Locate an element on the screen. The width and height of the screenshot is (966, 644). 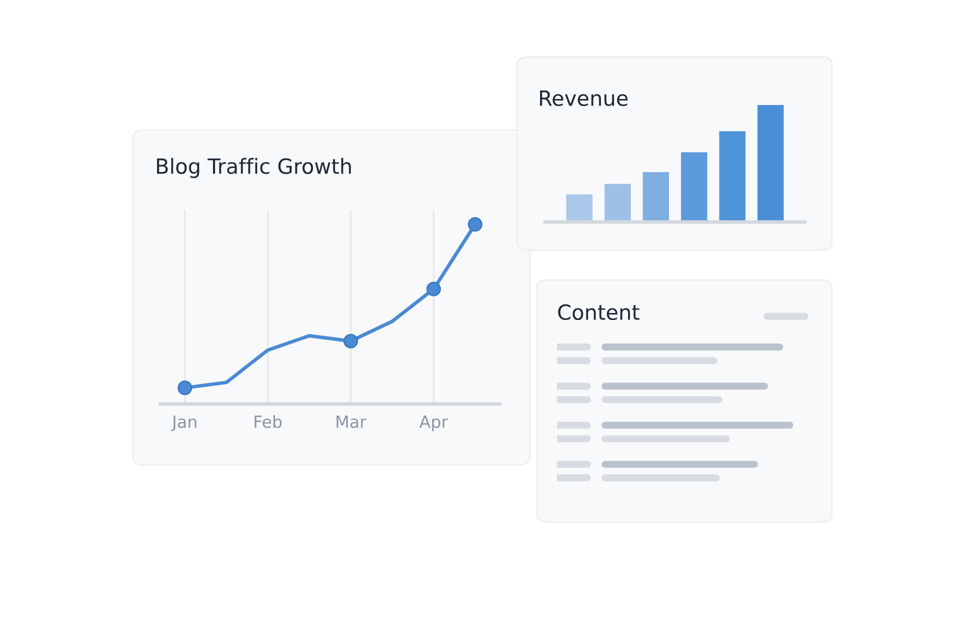
chart-title: Revenue is located at coordinates (584, 98).